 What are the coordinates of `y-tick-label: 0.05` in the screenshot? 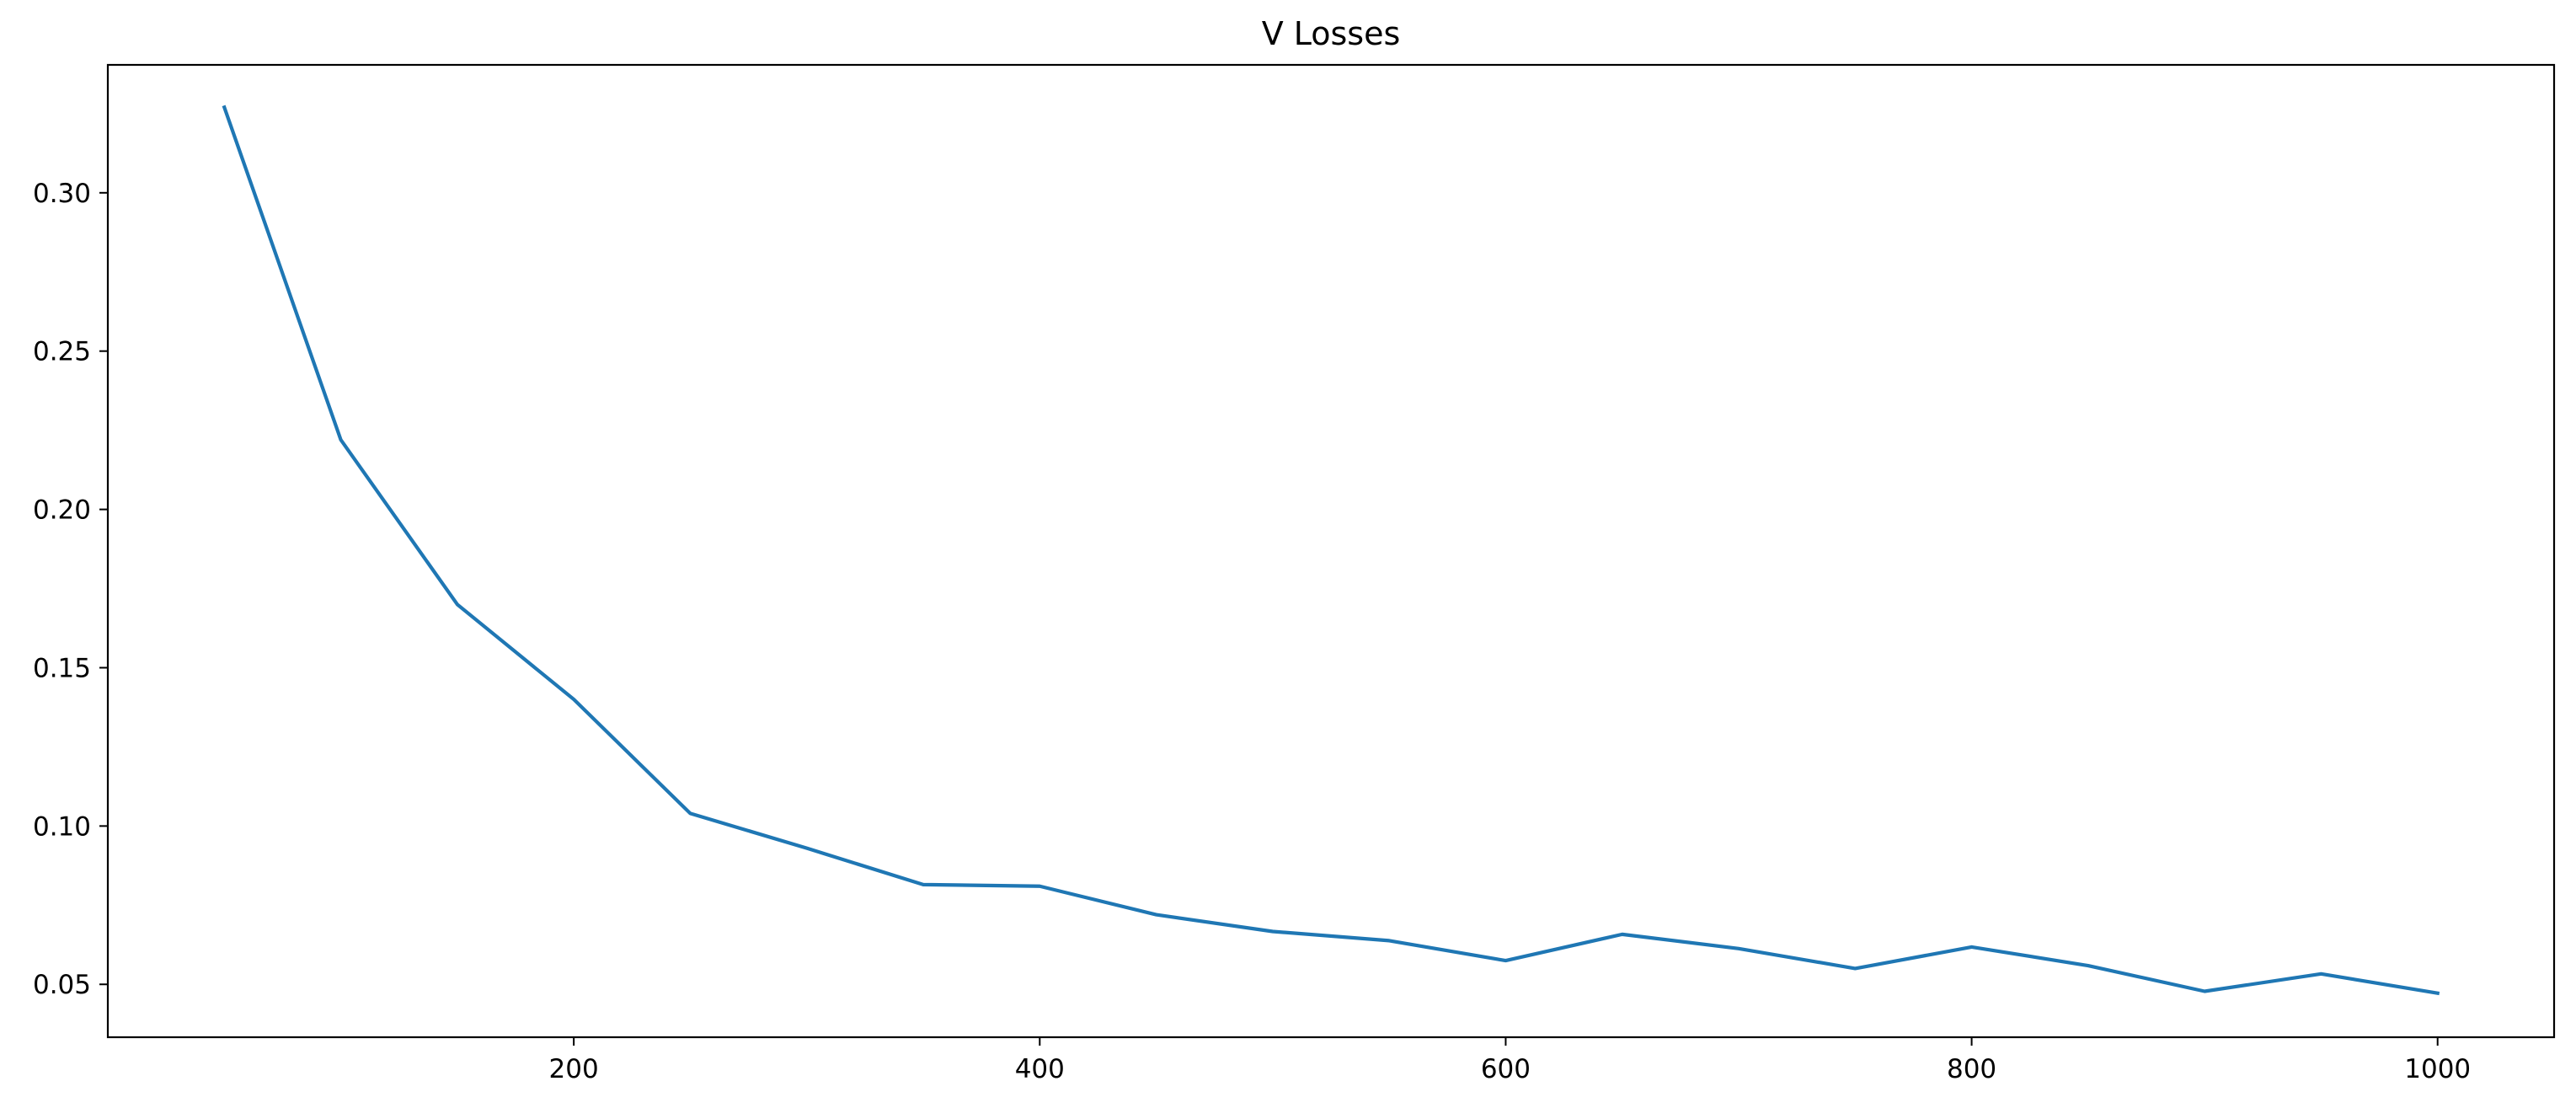 It's located at (62, 985).